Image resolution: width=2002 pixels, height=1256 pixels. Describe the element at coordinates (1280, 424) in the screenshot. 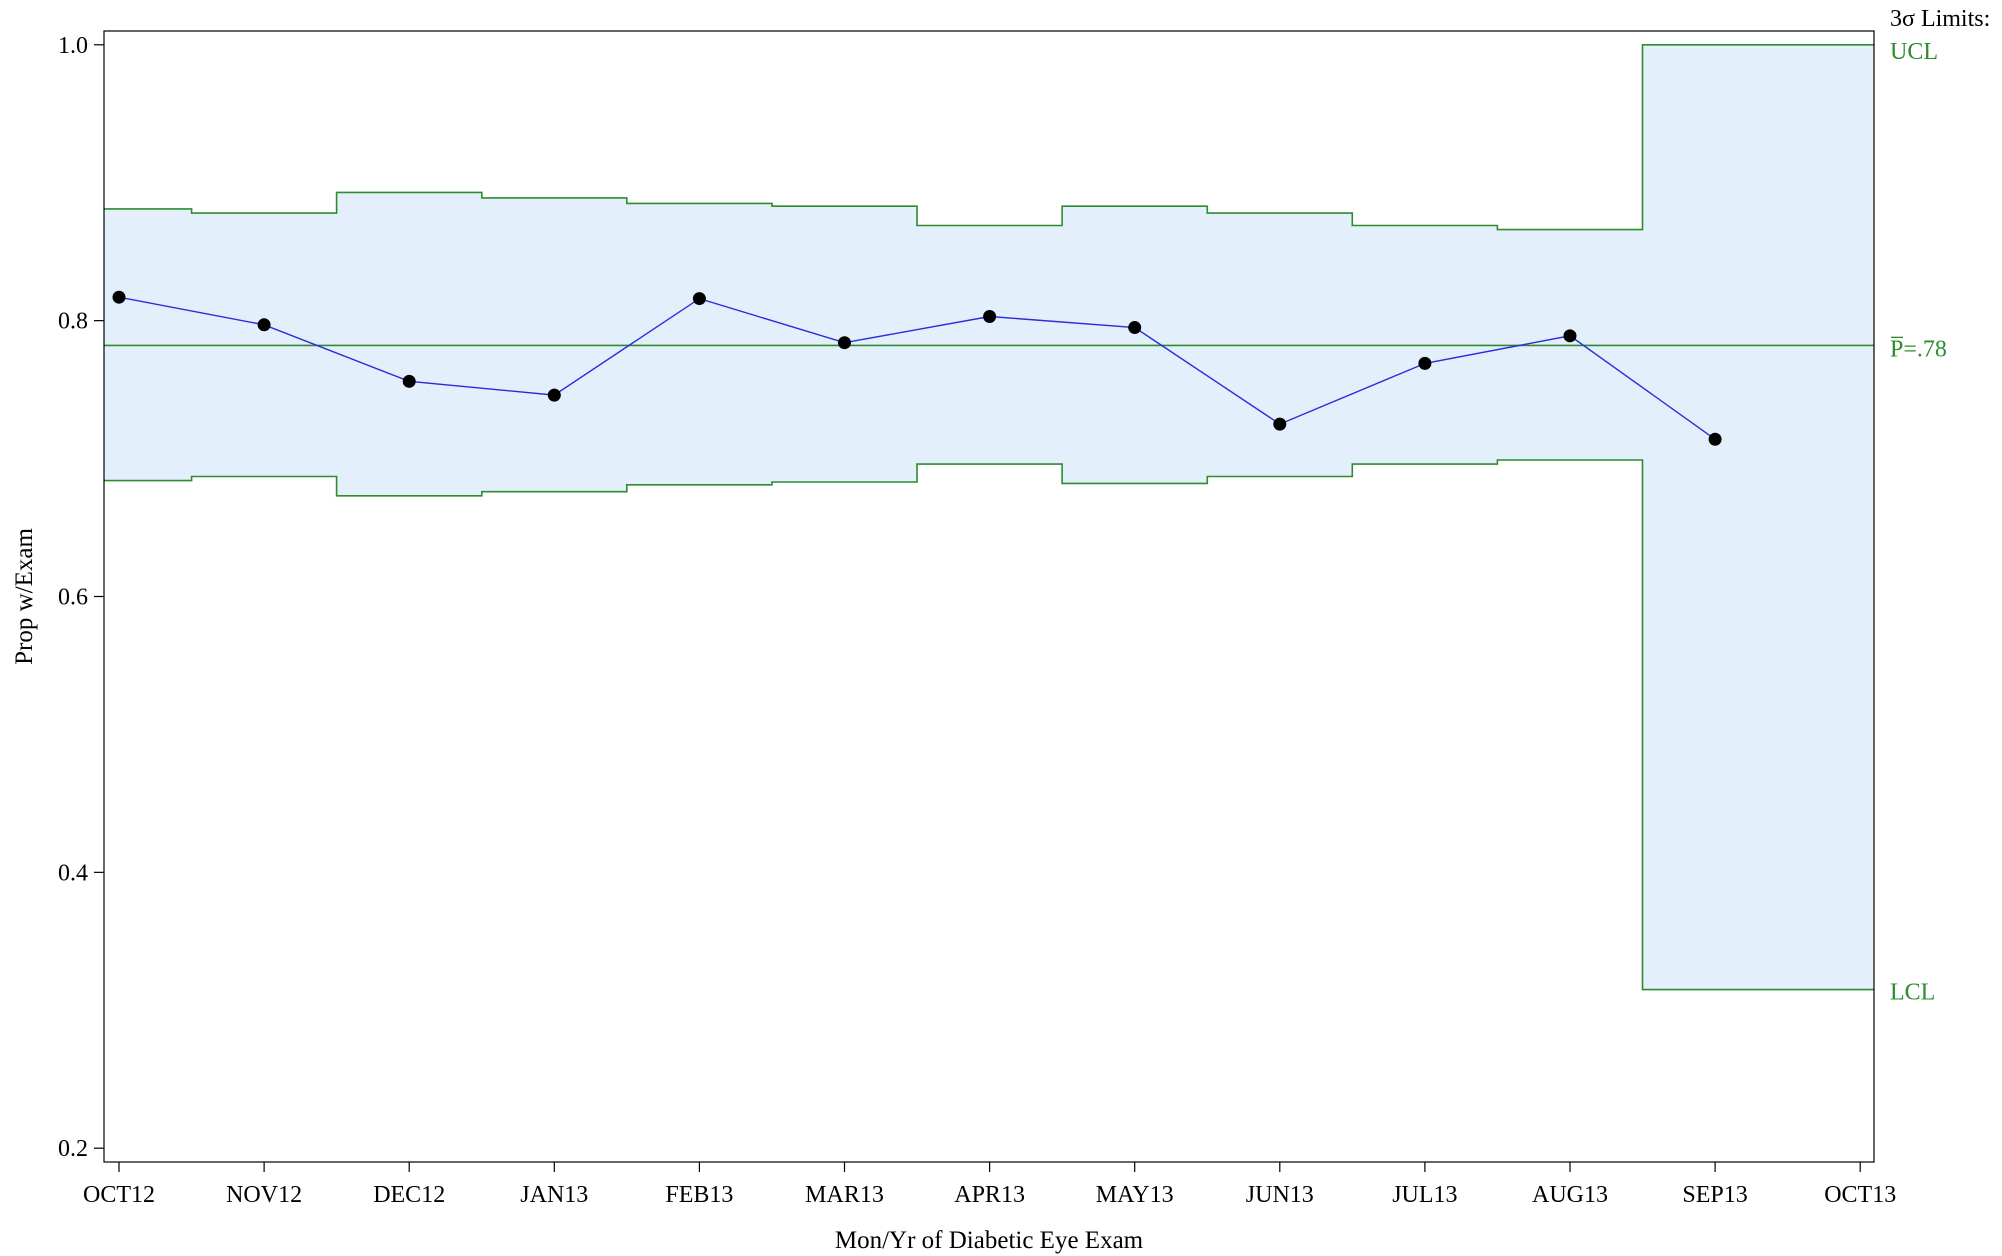

I see `data-point-jun13` at that location.